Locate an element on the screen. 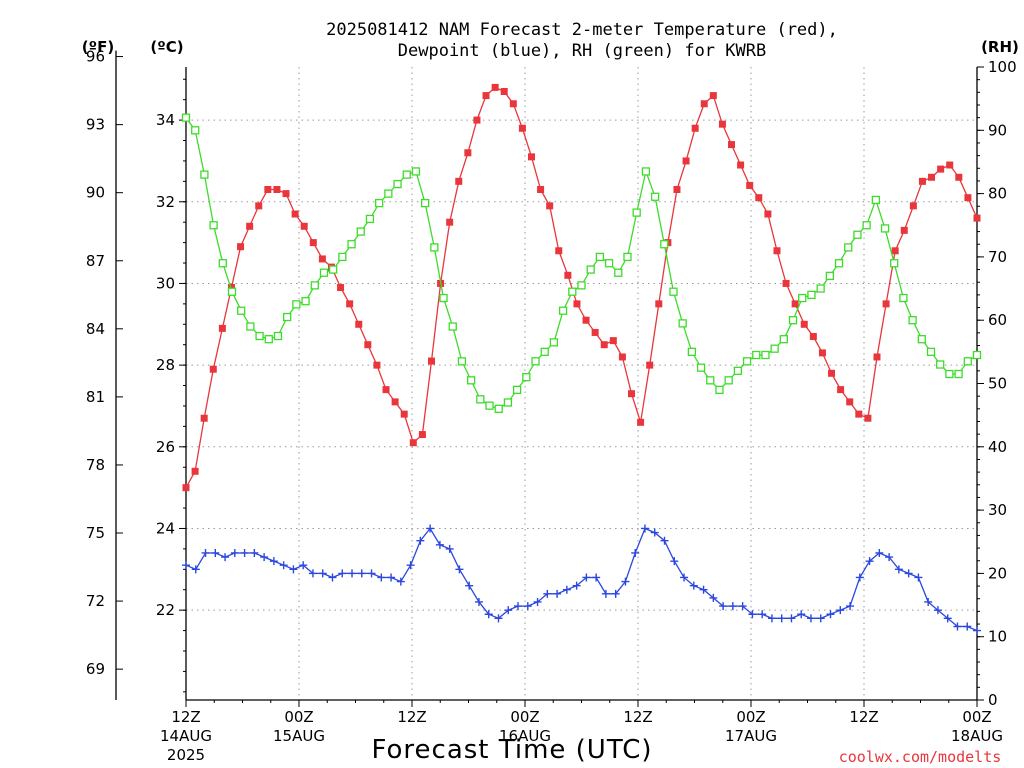  time-tick-label-hour: 12Z is located at coordinates (185, 717).